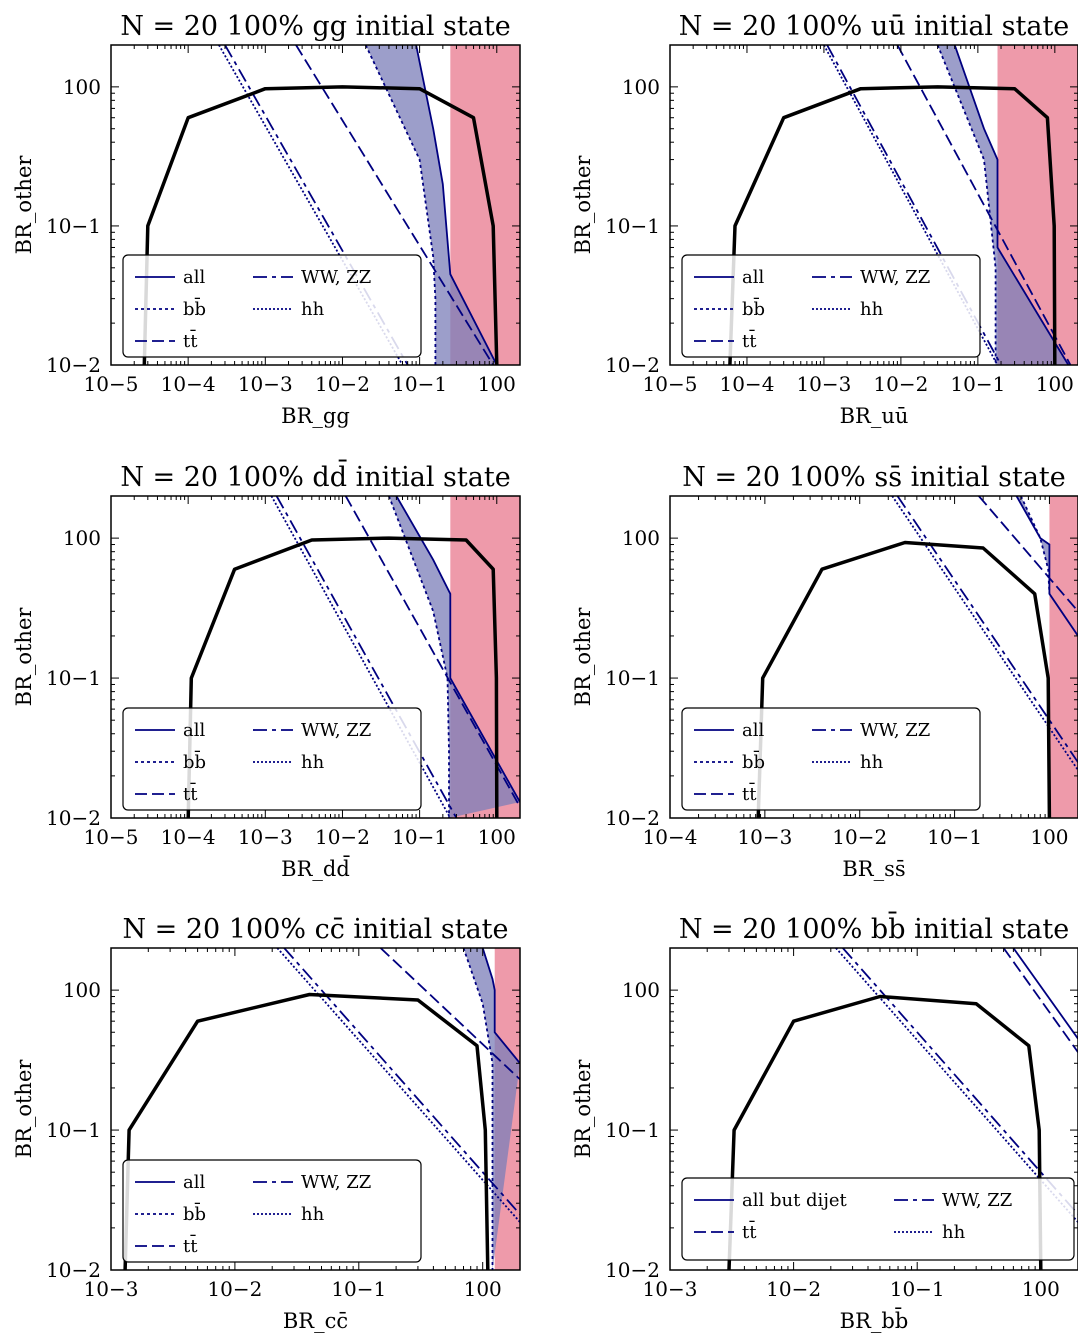 The width and height of the screenshot is (1078, 1334). I want to click on x-tick-label: 100, so click(483, 1289).